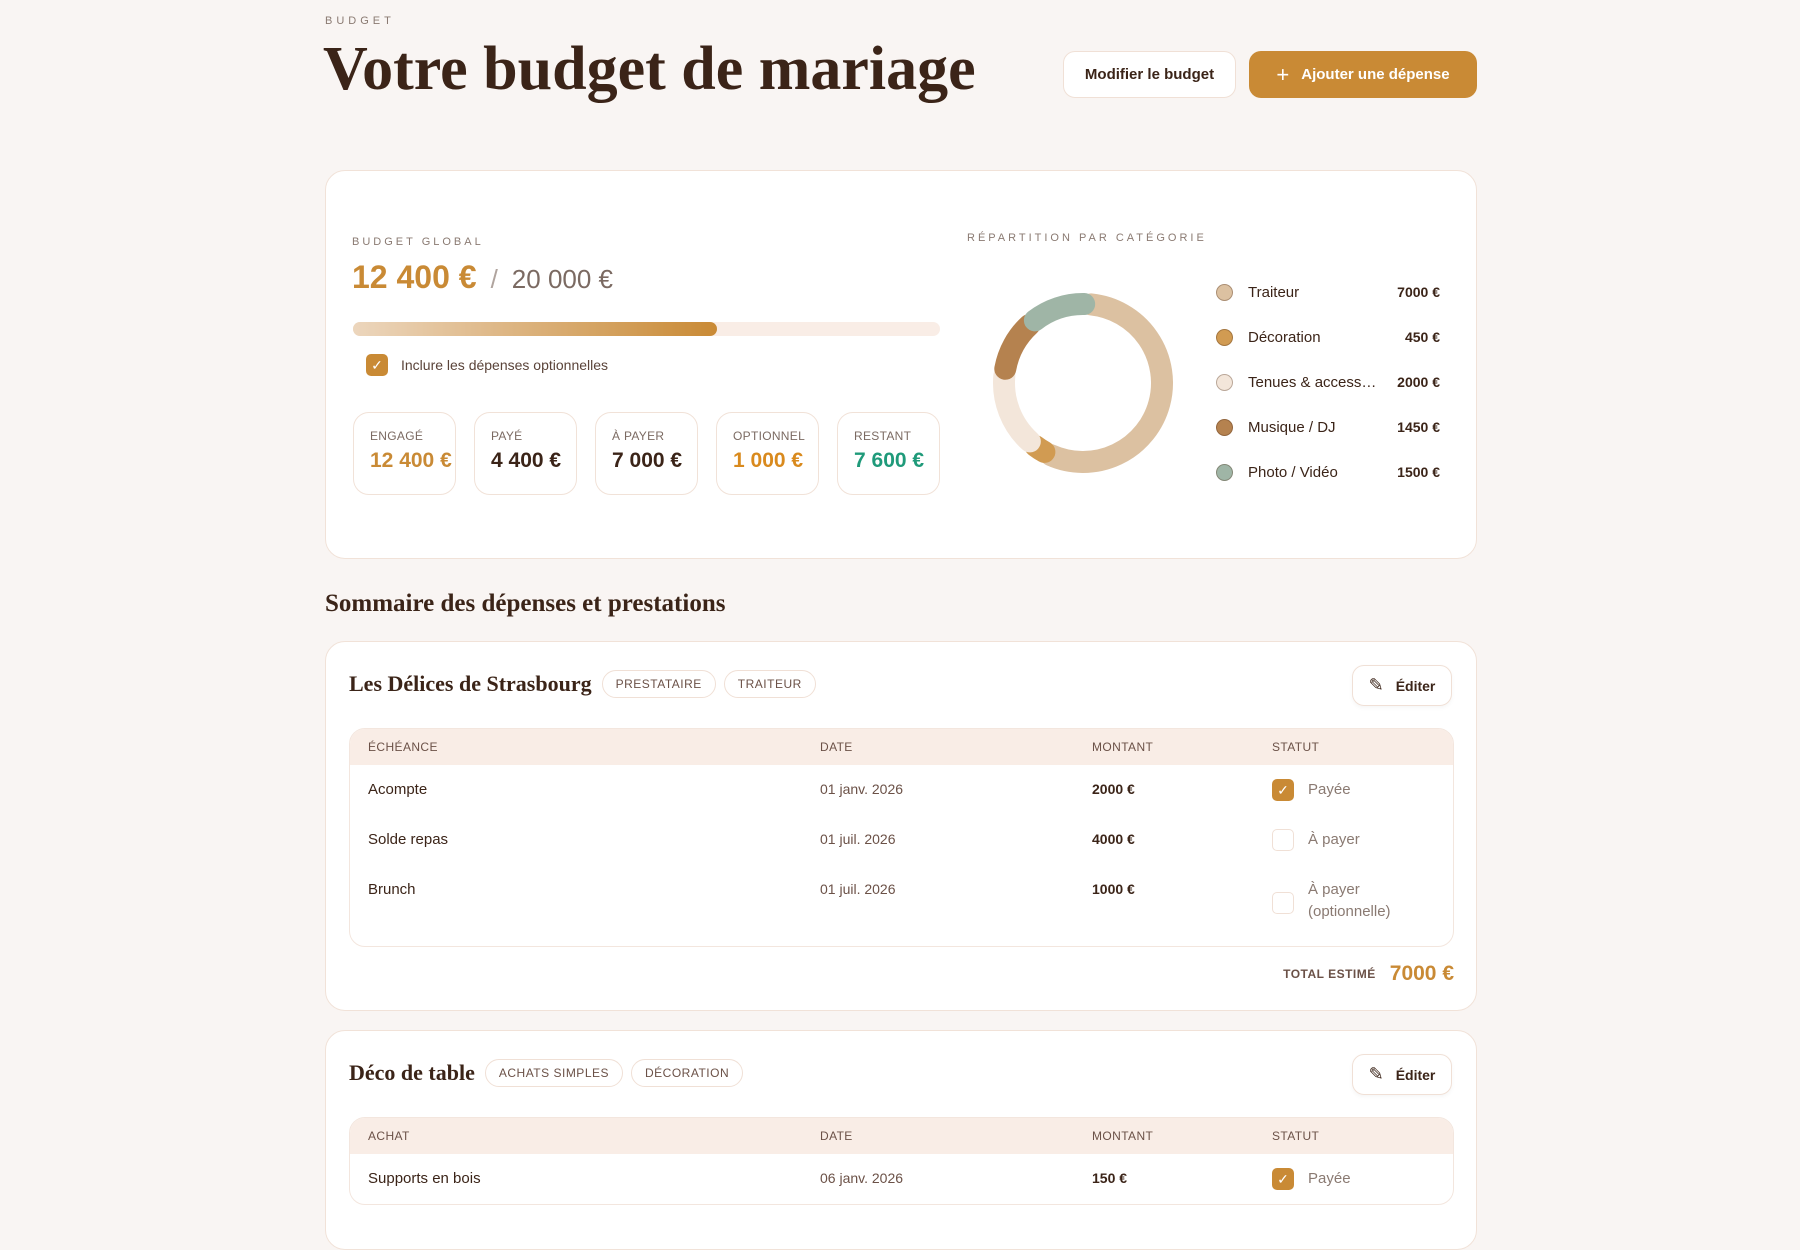 The image size is (1800, 1250). I want to click on row-item: Supports en bois, so click(424, 1178).